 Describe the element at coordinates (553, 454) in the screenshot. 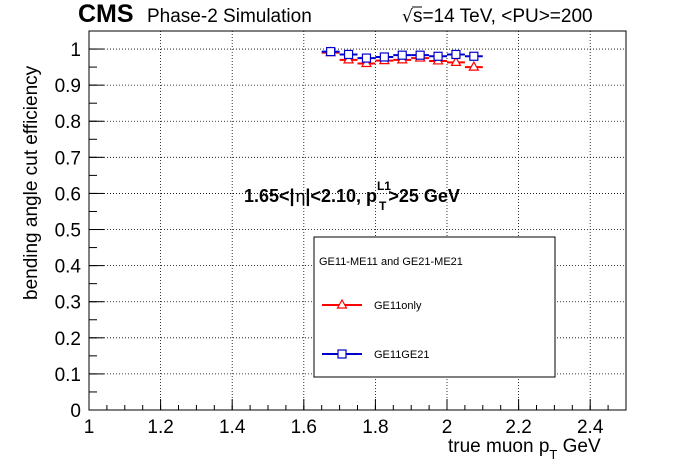

I see `x-axis-title-sub: T` at that location.